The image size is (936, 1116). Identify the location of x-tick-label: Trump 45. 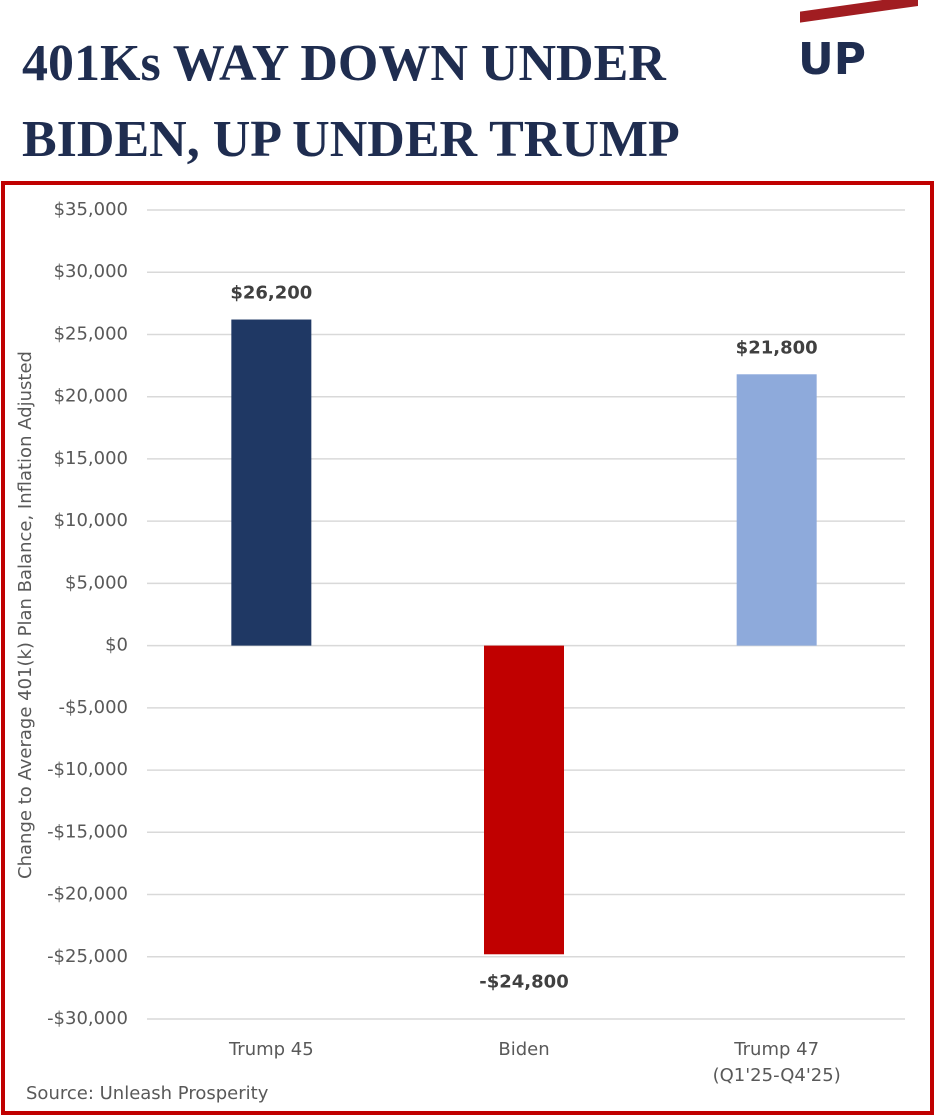
(271, 1049).